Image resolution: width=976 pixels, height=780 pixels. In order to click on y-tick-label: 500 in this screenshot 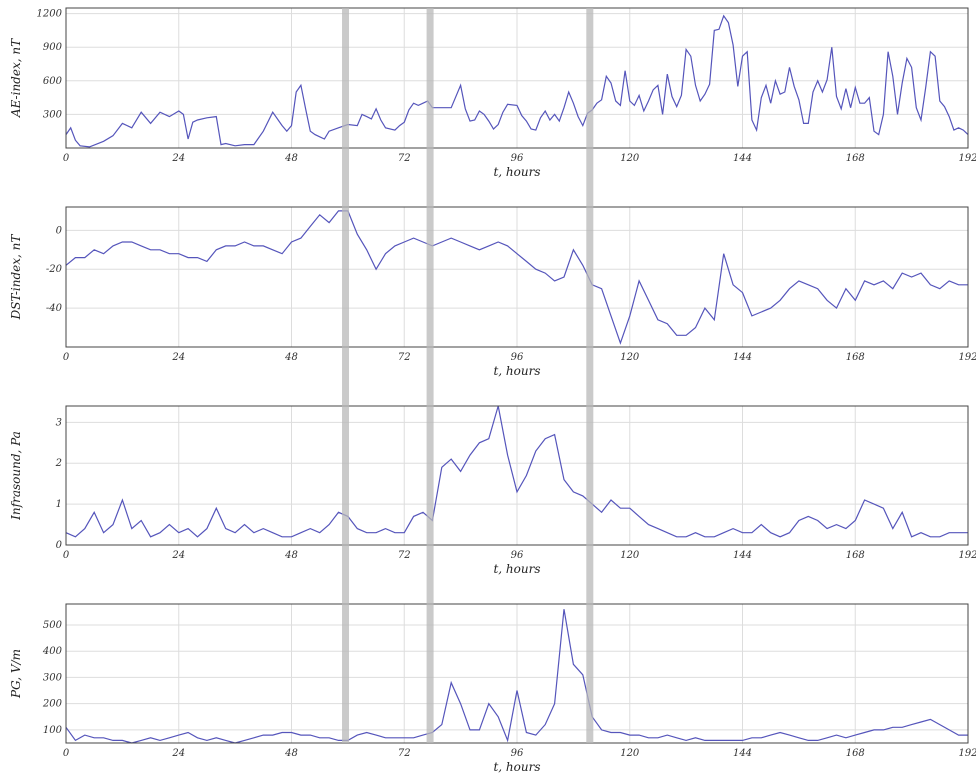, I will do `click(53, 625)`.